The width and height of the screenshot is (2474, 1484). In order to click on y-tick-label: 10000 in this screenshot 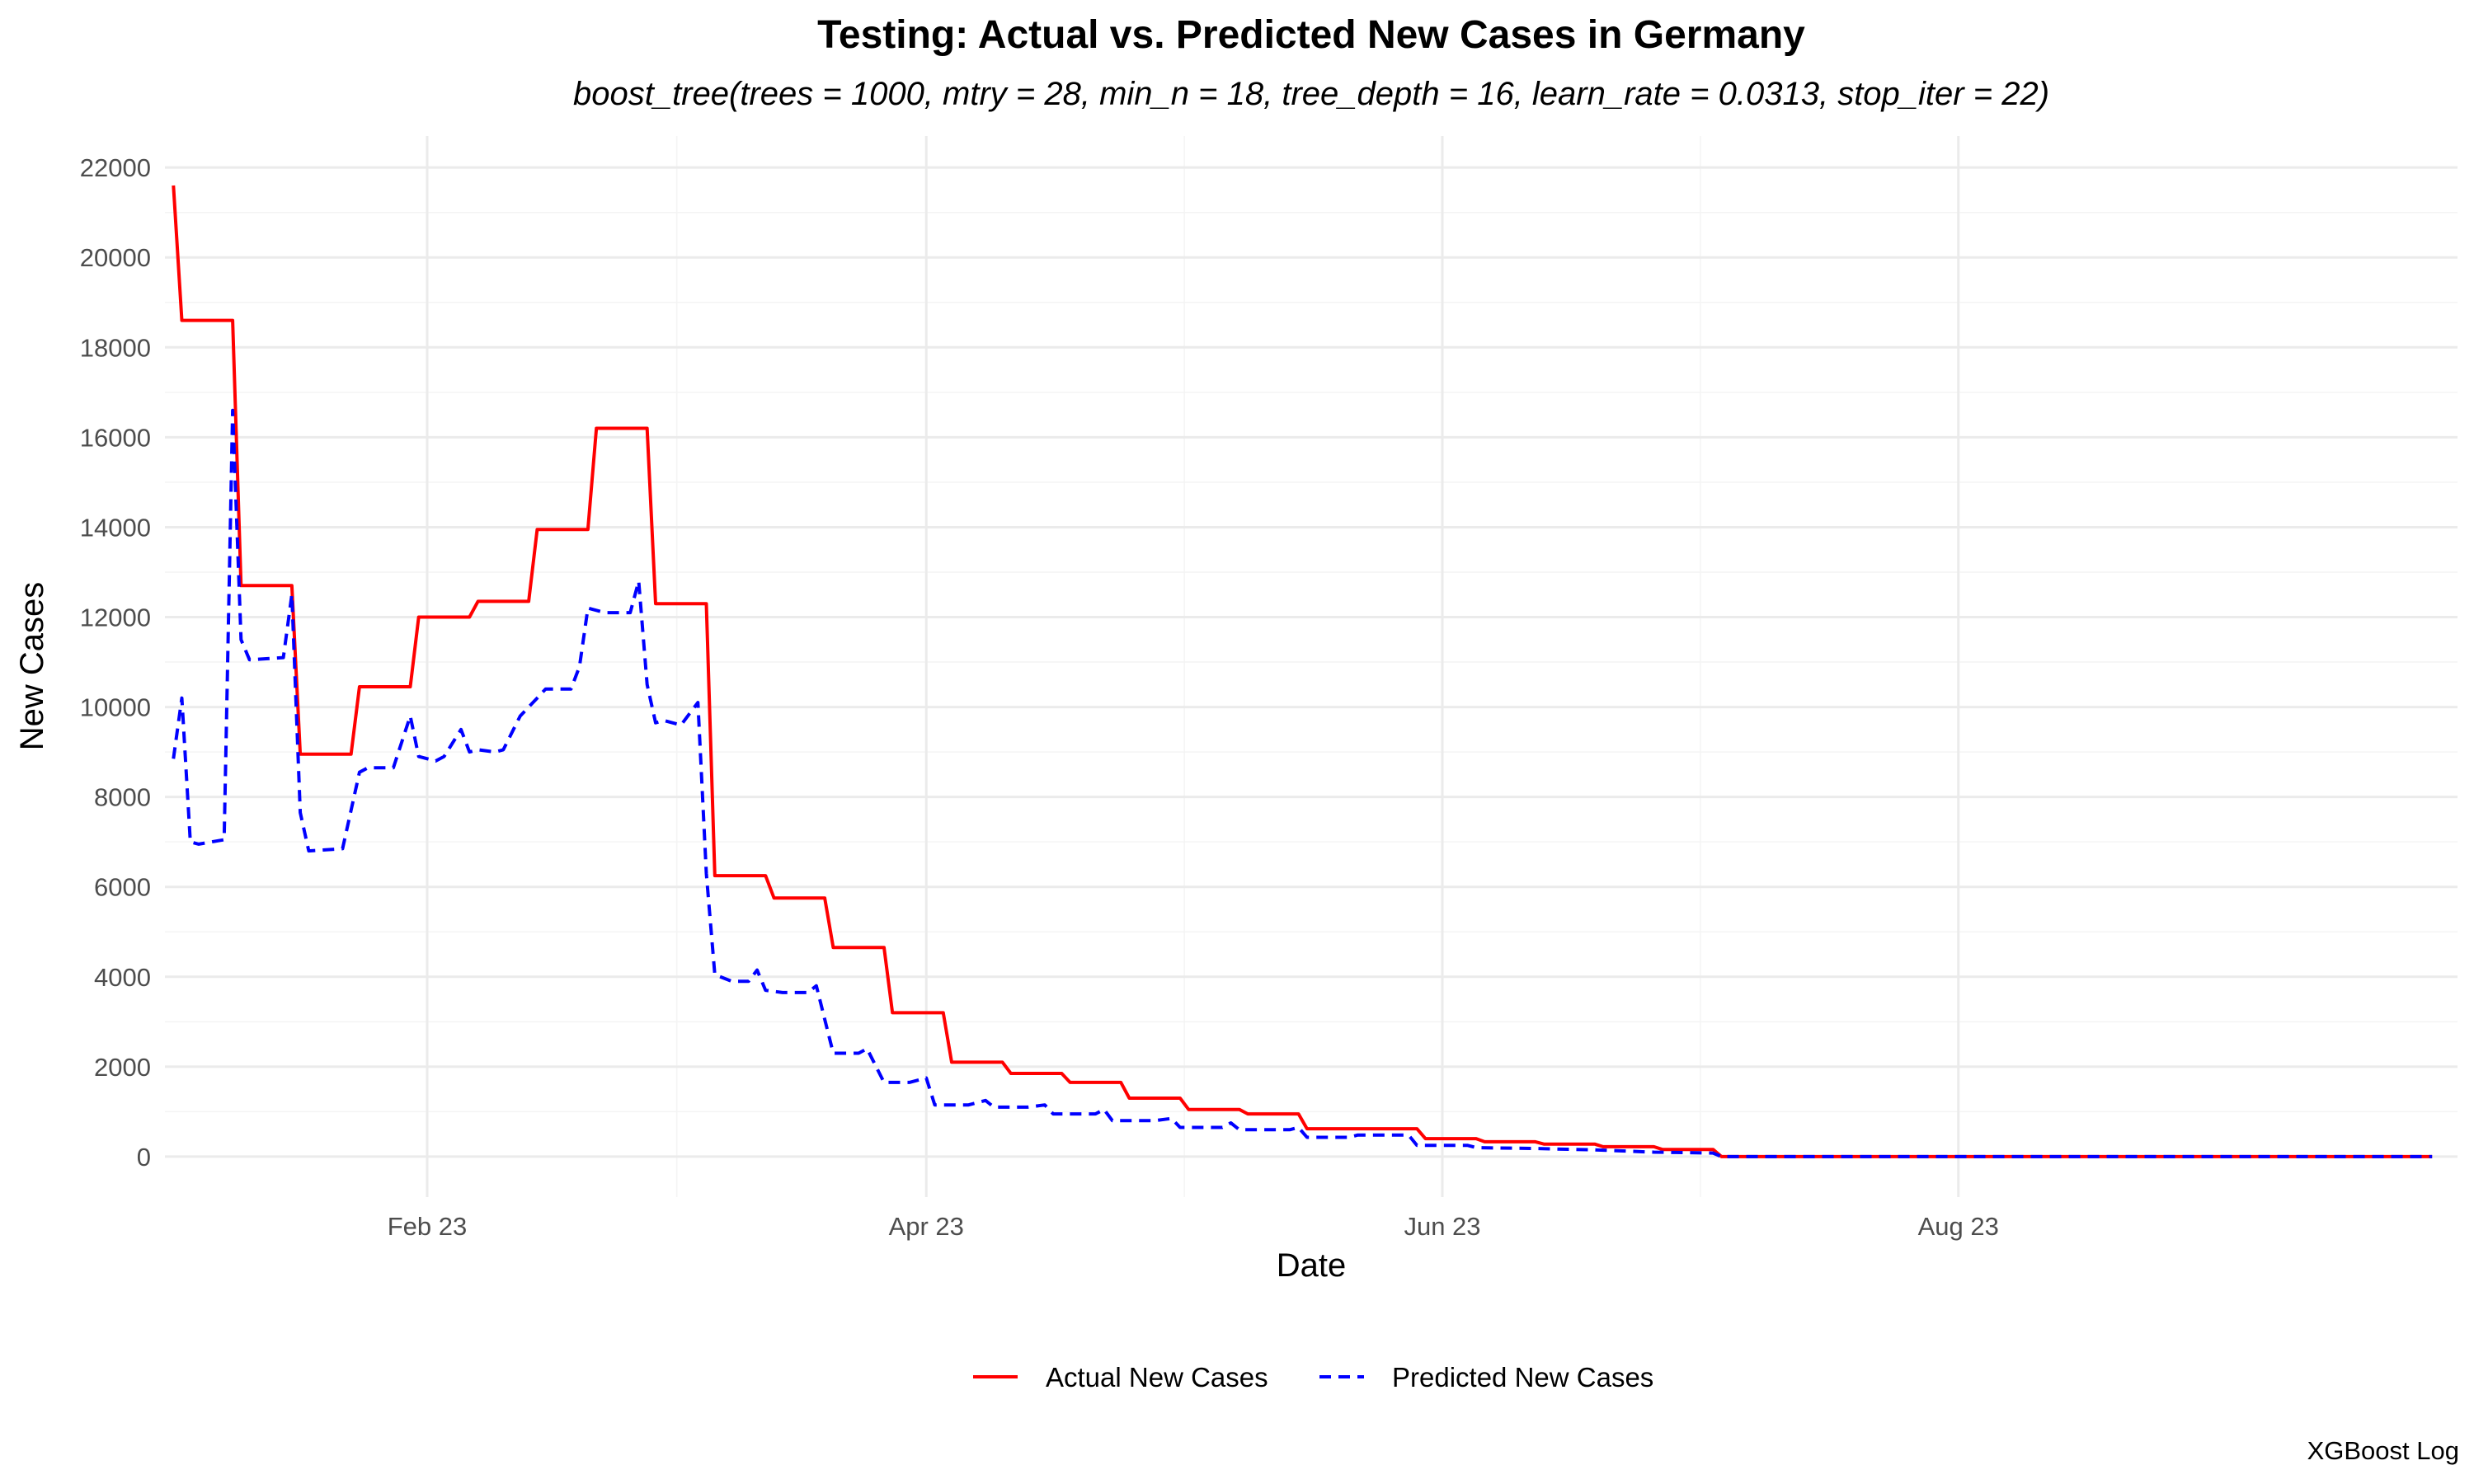, I will do `click(115, 707)`.